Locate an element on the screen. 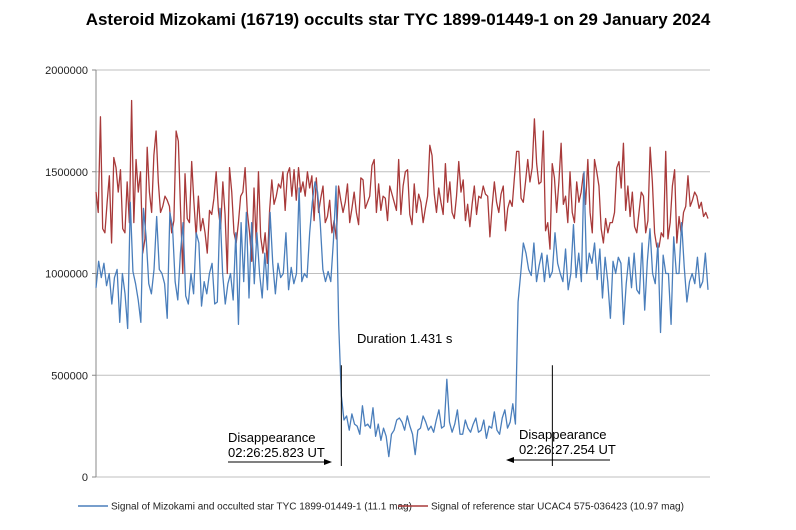 The image size is (796, 530). reappearance-time: 02:26:27.254 UT is located at coordinates (567, 449).